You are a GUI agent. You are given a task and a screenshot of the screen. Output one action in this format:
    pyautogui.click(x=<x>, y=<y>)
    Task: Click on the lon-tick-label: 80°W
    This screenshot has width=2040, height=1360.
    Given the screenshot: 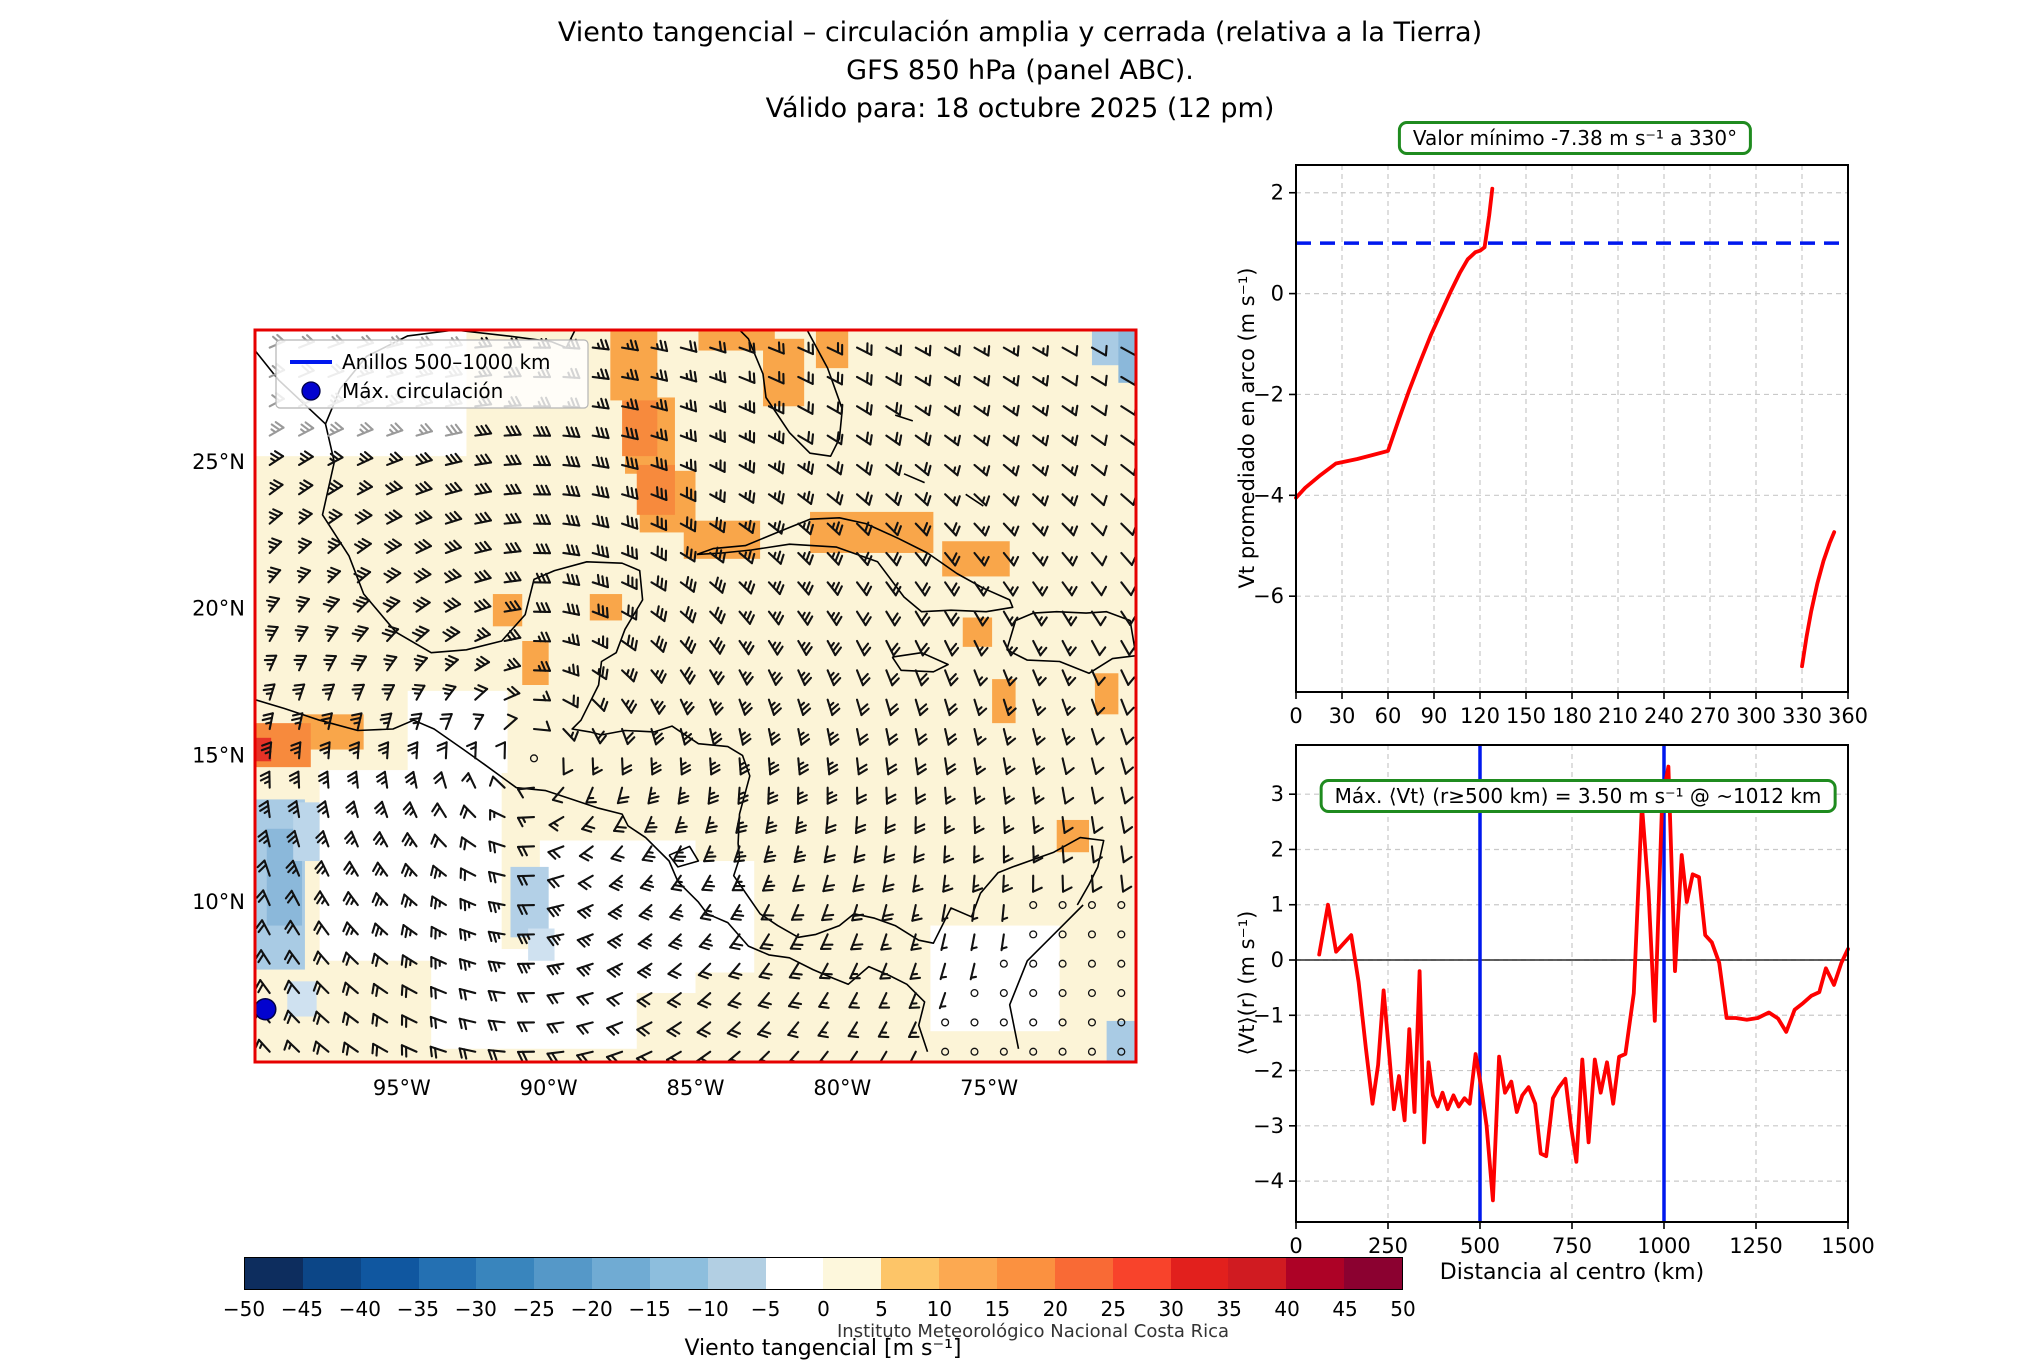 What is the action you would take?
    pyautogui.click(x=842, y=1088)
    